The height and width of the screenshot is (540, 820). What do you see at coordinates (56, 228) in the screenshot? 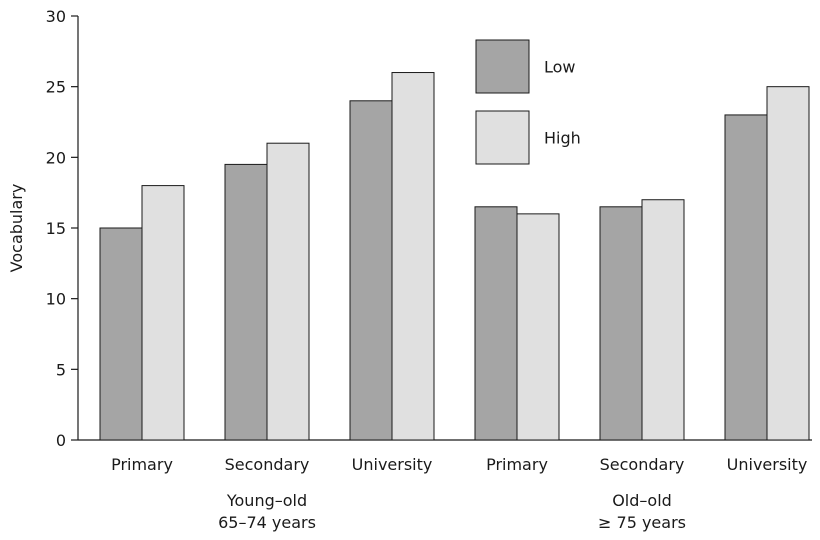
I see `y-tick-label: 15` at bounding box center [56, 228].